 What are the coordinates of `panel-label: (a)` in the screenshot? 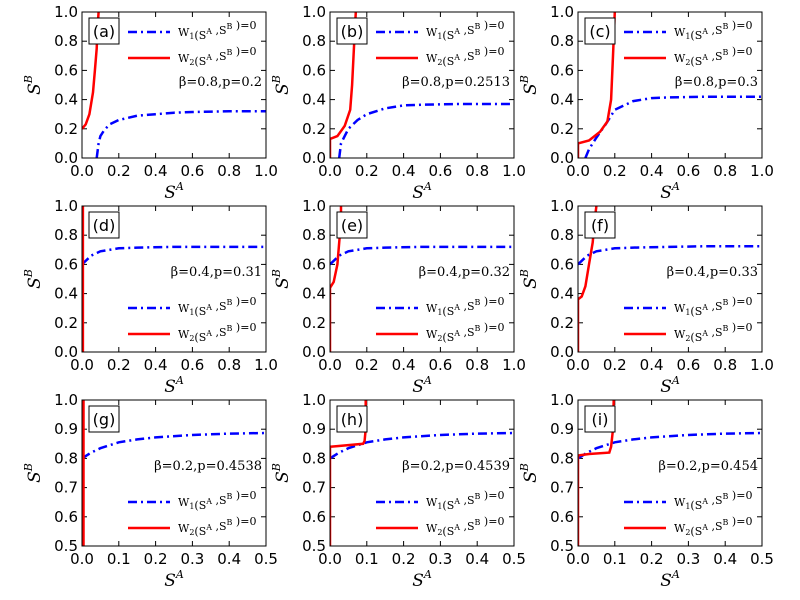 It's located at (104, 31).